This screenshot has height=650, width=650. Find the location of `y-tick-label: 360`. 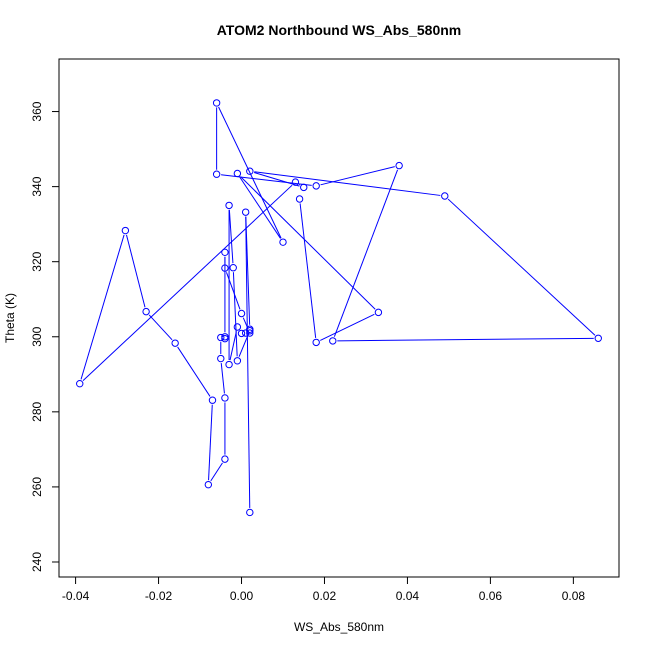

y-tick-label: 360 is located at coordinates (37, 111).